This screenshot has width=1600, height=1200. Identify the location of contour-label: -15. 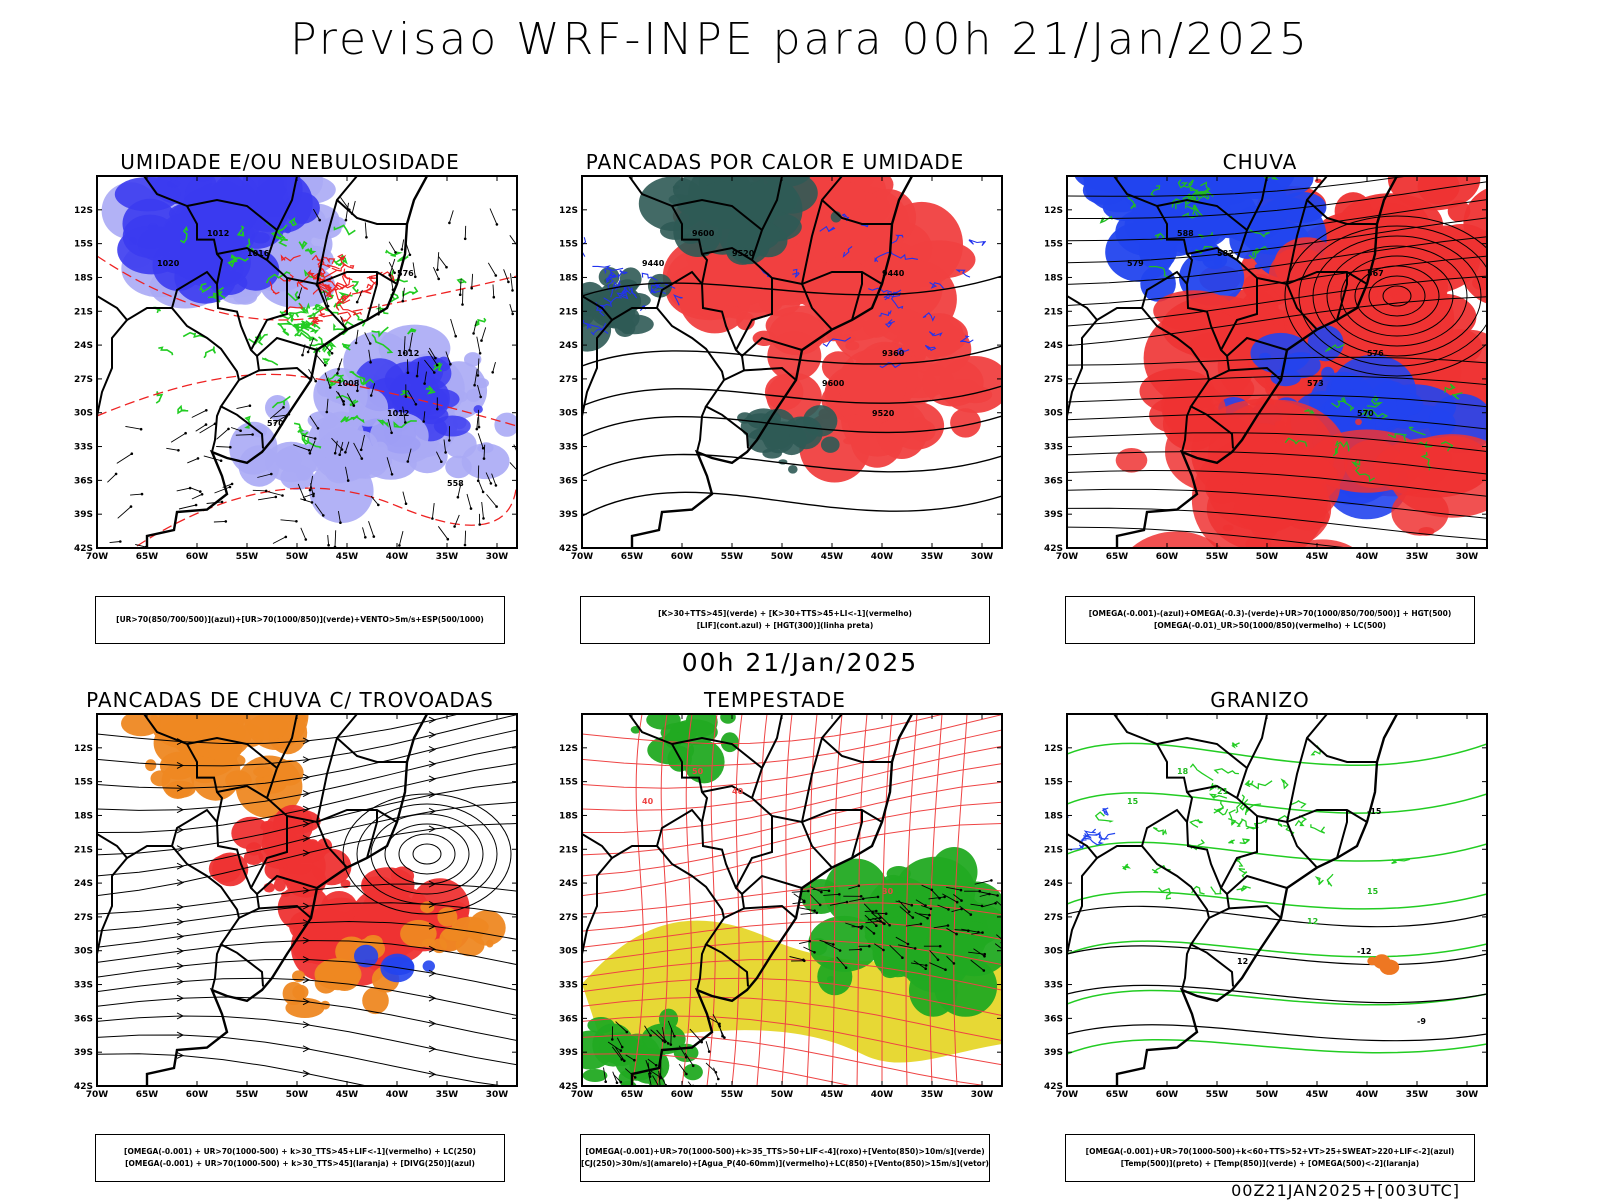
(1374, 811).